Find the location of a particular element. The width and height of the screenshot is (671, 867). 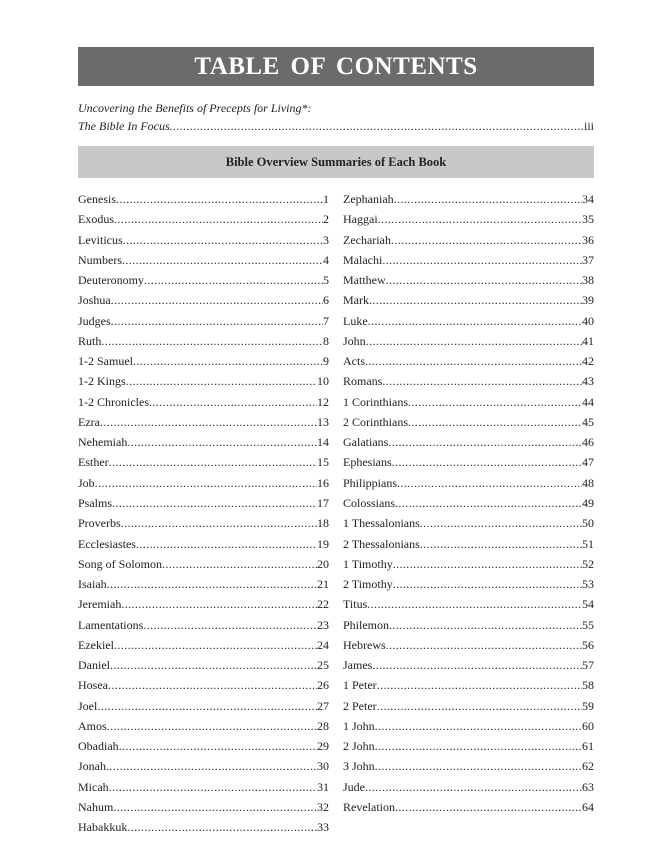

toc-entry: Esther 15 is located at coordinates (203, 462).